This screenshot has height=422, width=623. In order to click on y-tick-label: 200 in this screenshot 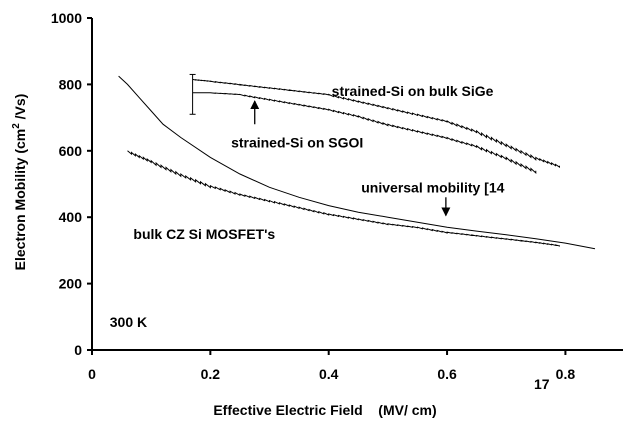, I will do `click(71, 284)`.